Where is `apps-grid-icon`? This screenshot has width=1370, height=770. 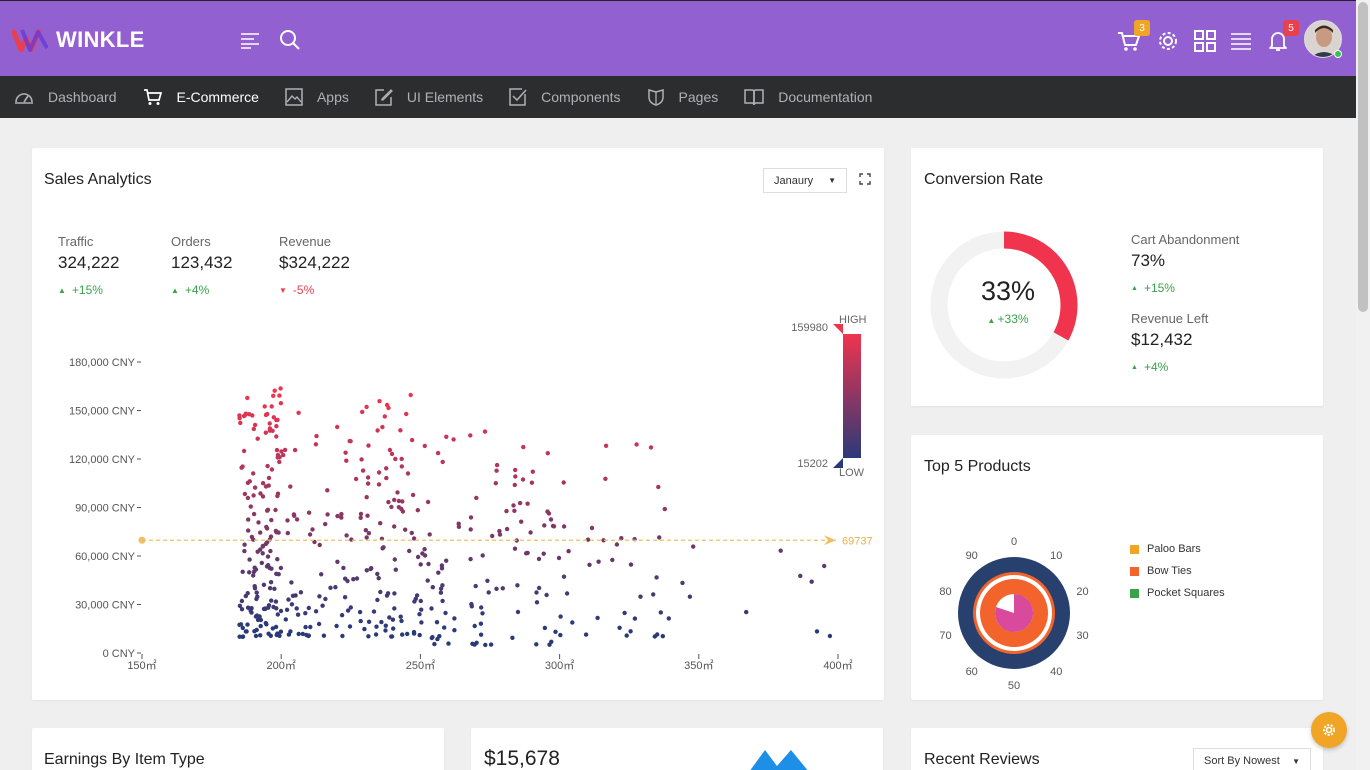
apps-grid-icon is located at coordinates (1205, 41).